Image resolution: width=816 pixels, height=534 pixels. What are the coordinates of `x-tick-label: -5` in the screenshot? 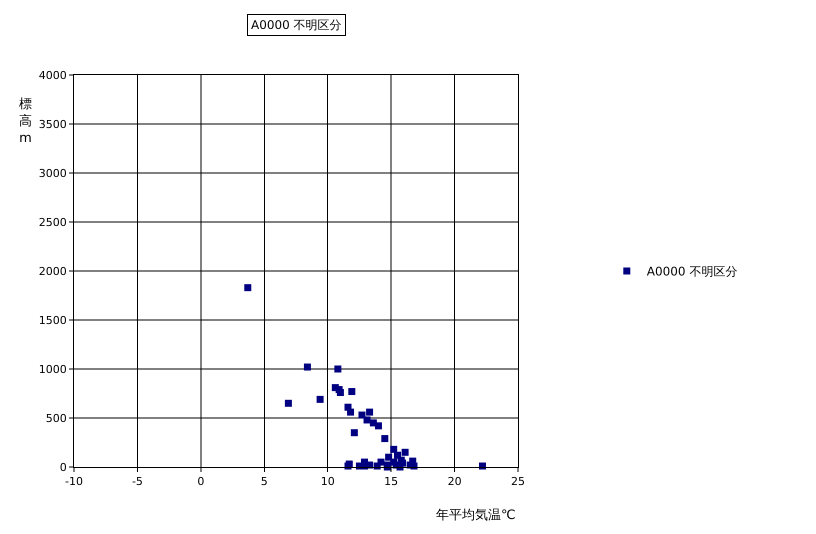 It's located at (137, 481).